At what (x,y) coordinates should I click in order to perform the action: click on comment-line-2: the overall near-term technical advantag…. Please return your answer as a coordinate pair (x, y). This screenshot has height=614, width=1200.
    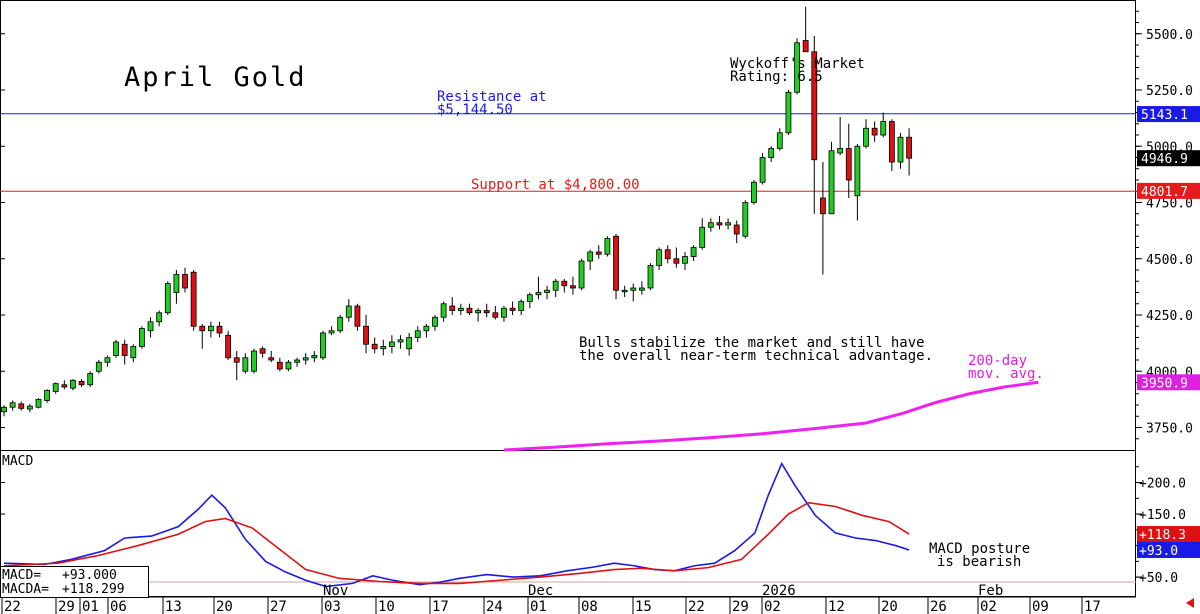
    Looking at the image, I should click on (756, 356).